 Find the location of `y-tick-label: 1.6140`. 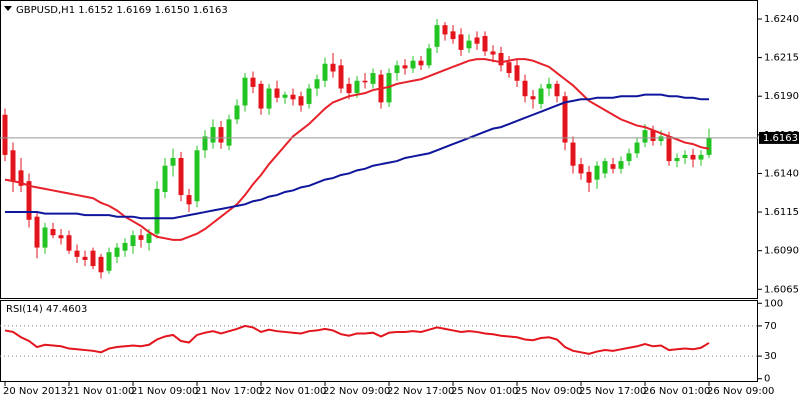

y-tick-label: 1.6140 is located at coordinates (781, 173).